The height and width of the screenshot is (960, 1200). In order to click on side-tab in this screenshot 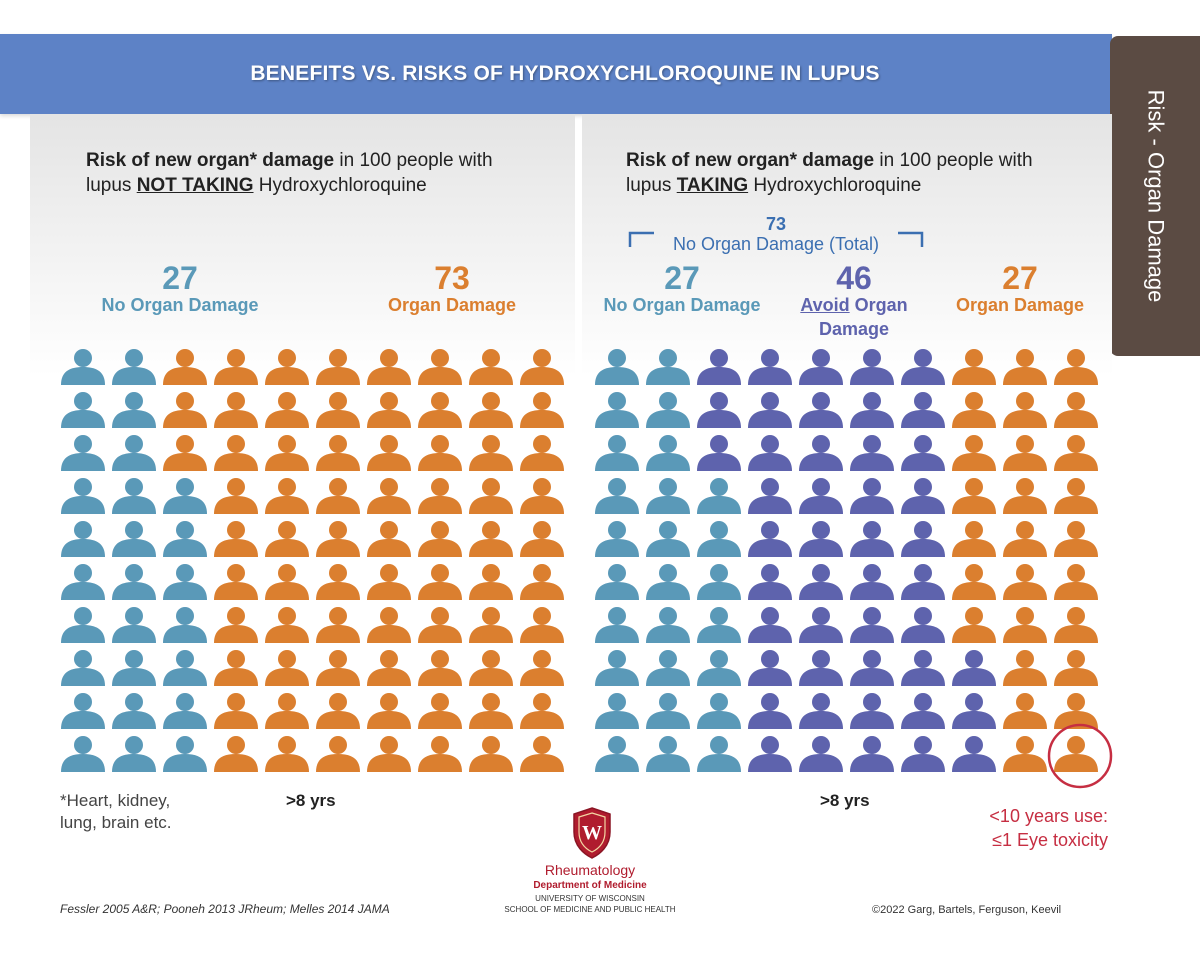, I will do `click(1155, 196)`.